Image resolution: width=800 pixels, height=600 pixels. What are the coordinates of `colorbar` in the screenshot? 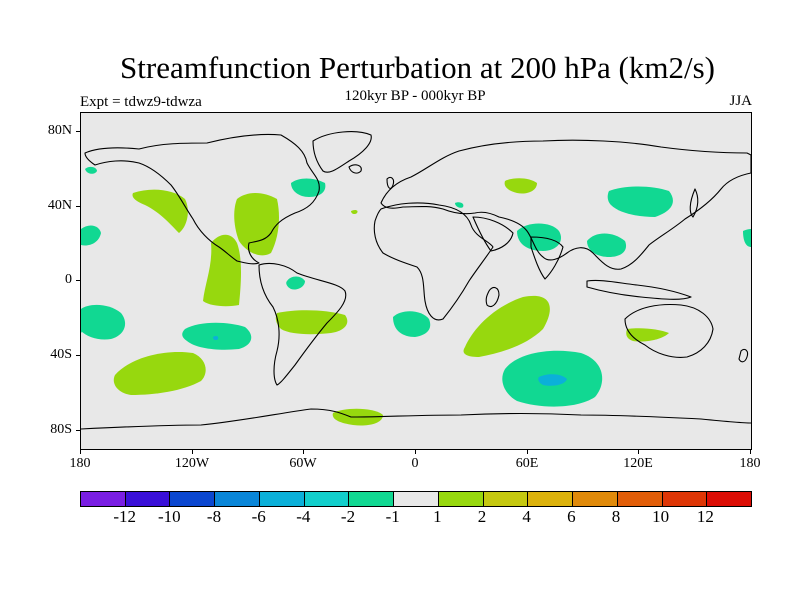 It's located at (416, 499).